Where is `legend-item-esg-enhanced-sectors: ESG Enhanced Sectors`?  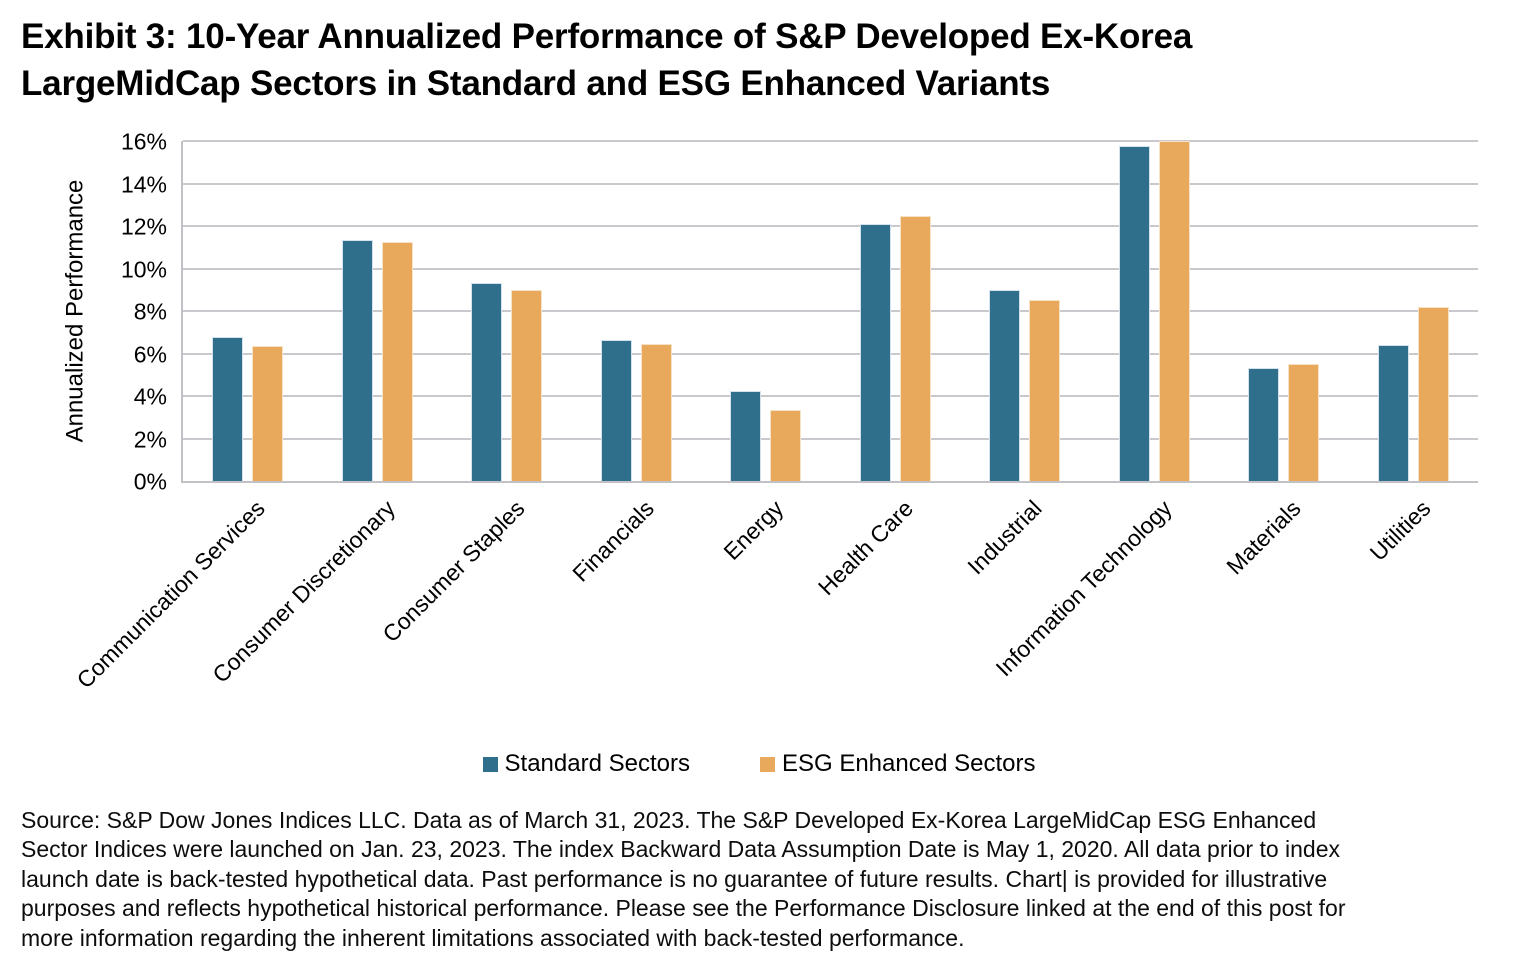
legend-item-esg-enhanced-sectors: ESG Enhanced Sectors is located at coordinates (897, 764).